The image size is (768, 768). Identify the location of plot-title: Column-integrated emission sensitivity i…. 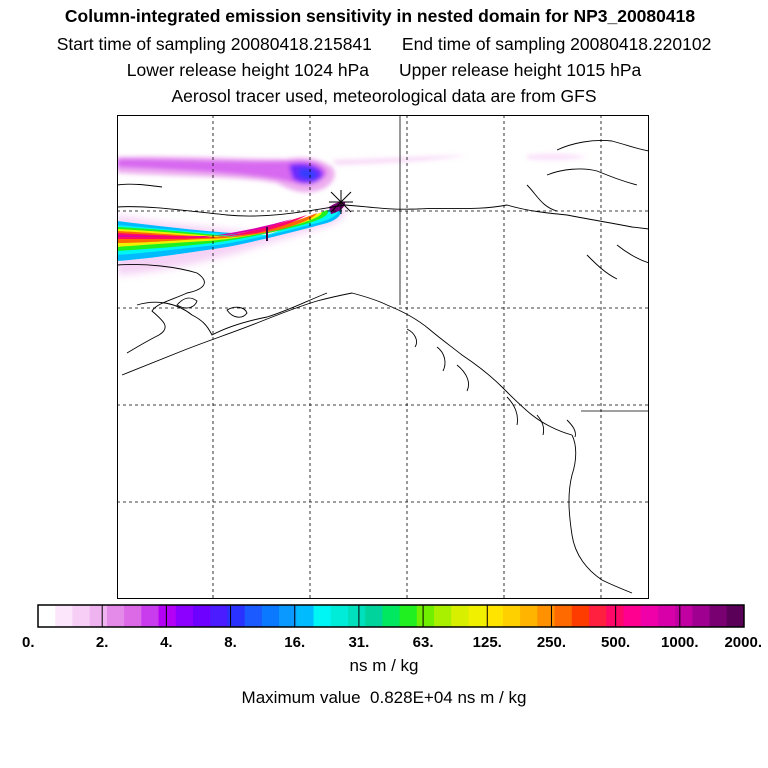
(380, 16).